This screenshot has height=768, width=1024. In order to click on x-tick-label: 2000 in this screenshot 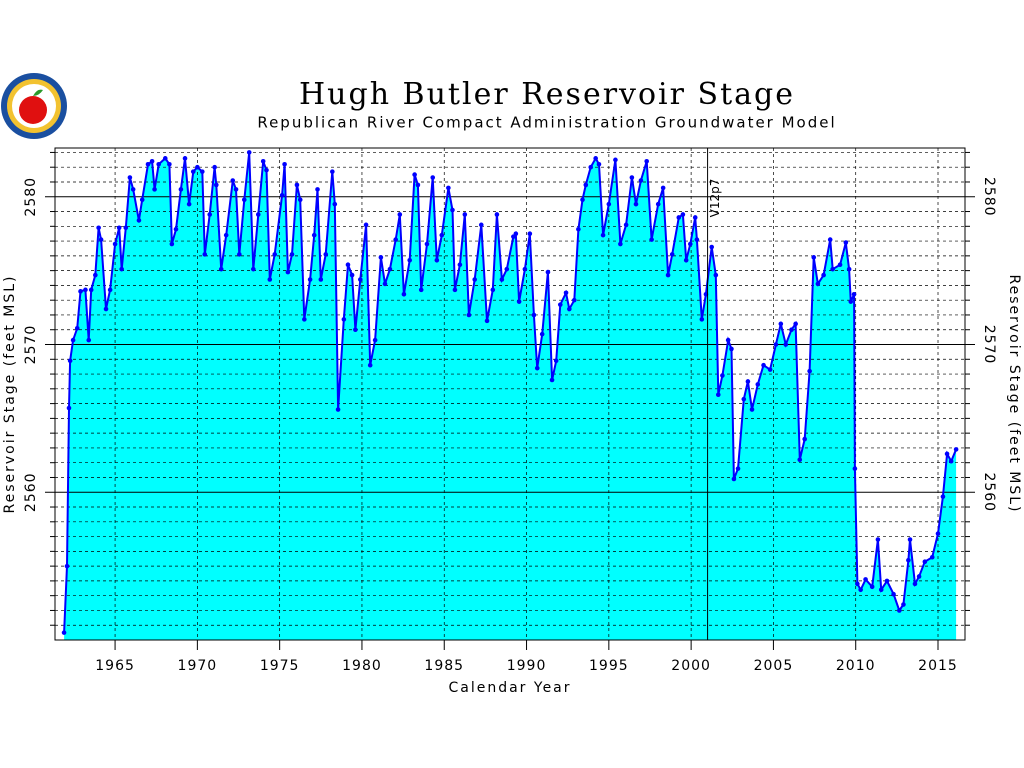, I will do `click(691, 666)`.